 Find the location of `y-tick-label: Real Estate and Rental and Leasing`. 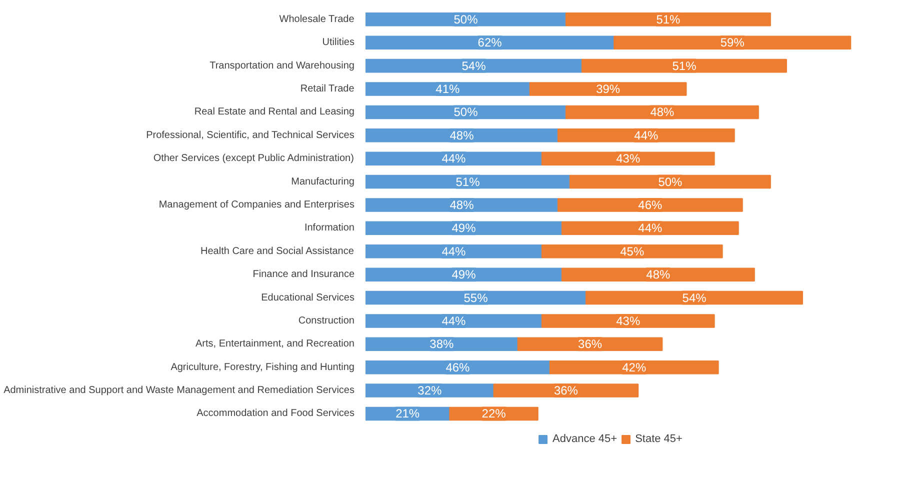

y-tick-label: Real Estate and Rental and Leasing is located at coordinates (274, 112).